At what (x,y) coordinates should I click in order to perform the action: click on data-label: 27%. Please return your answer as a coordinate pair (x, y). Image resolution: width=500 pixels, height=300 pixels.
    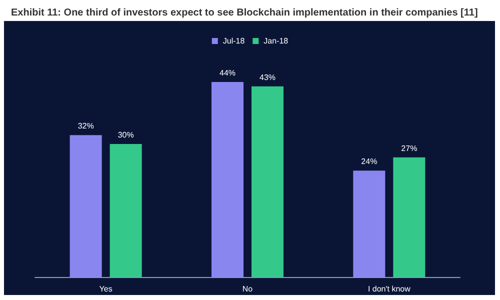
    Looking at the image, I should click on (409, 148).